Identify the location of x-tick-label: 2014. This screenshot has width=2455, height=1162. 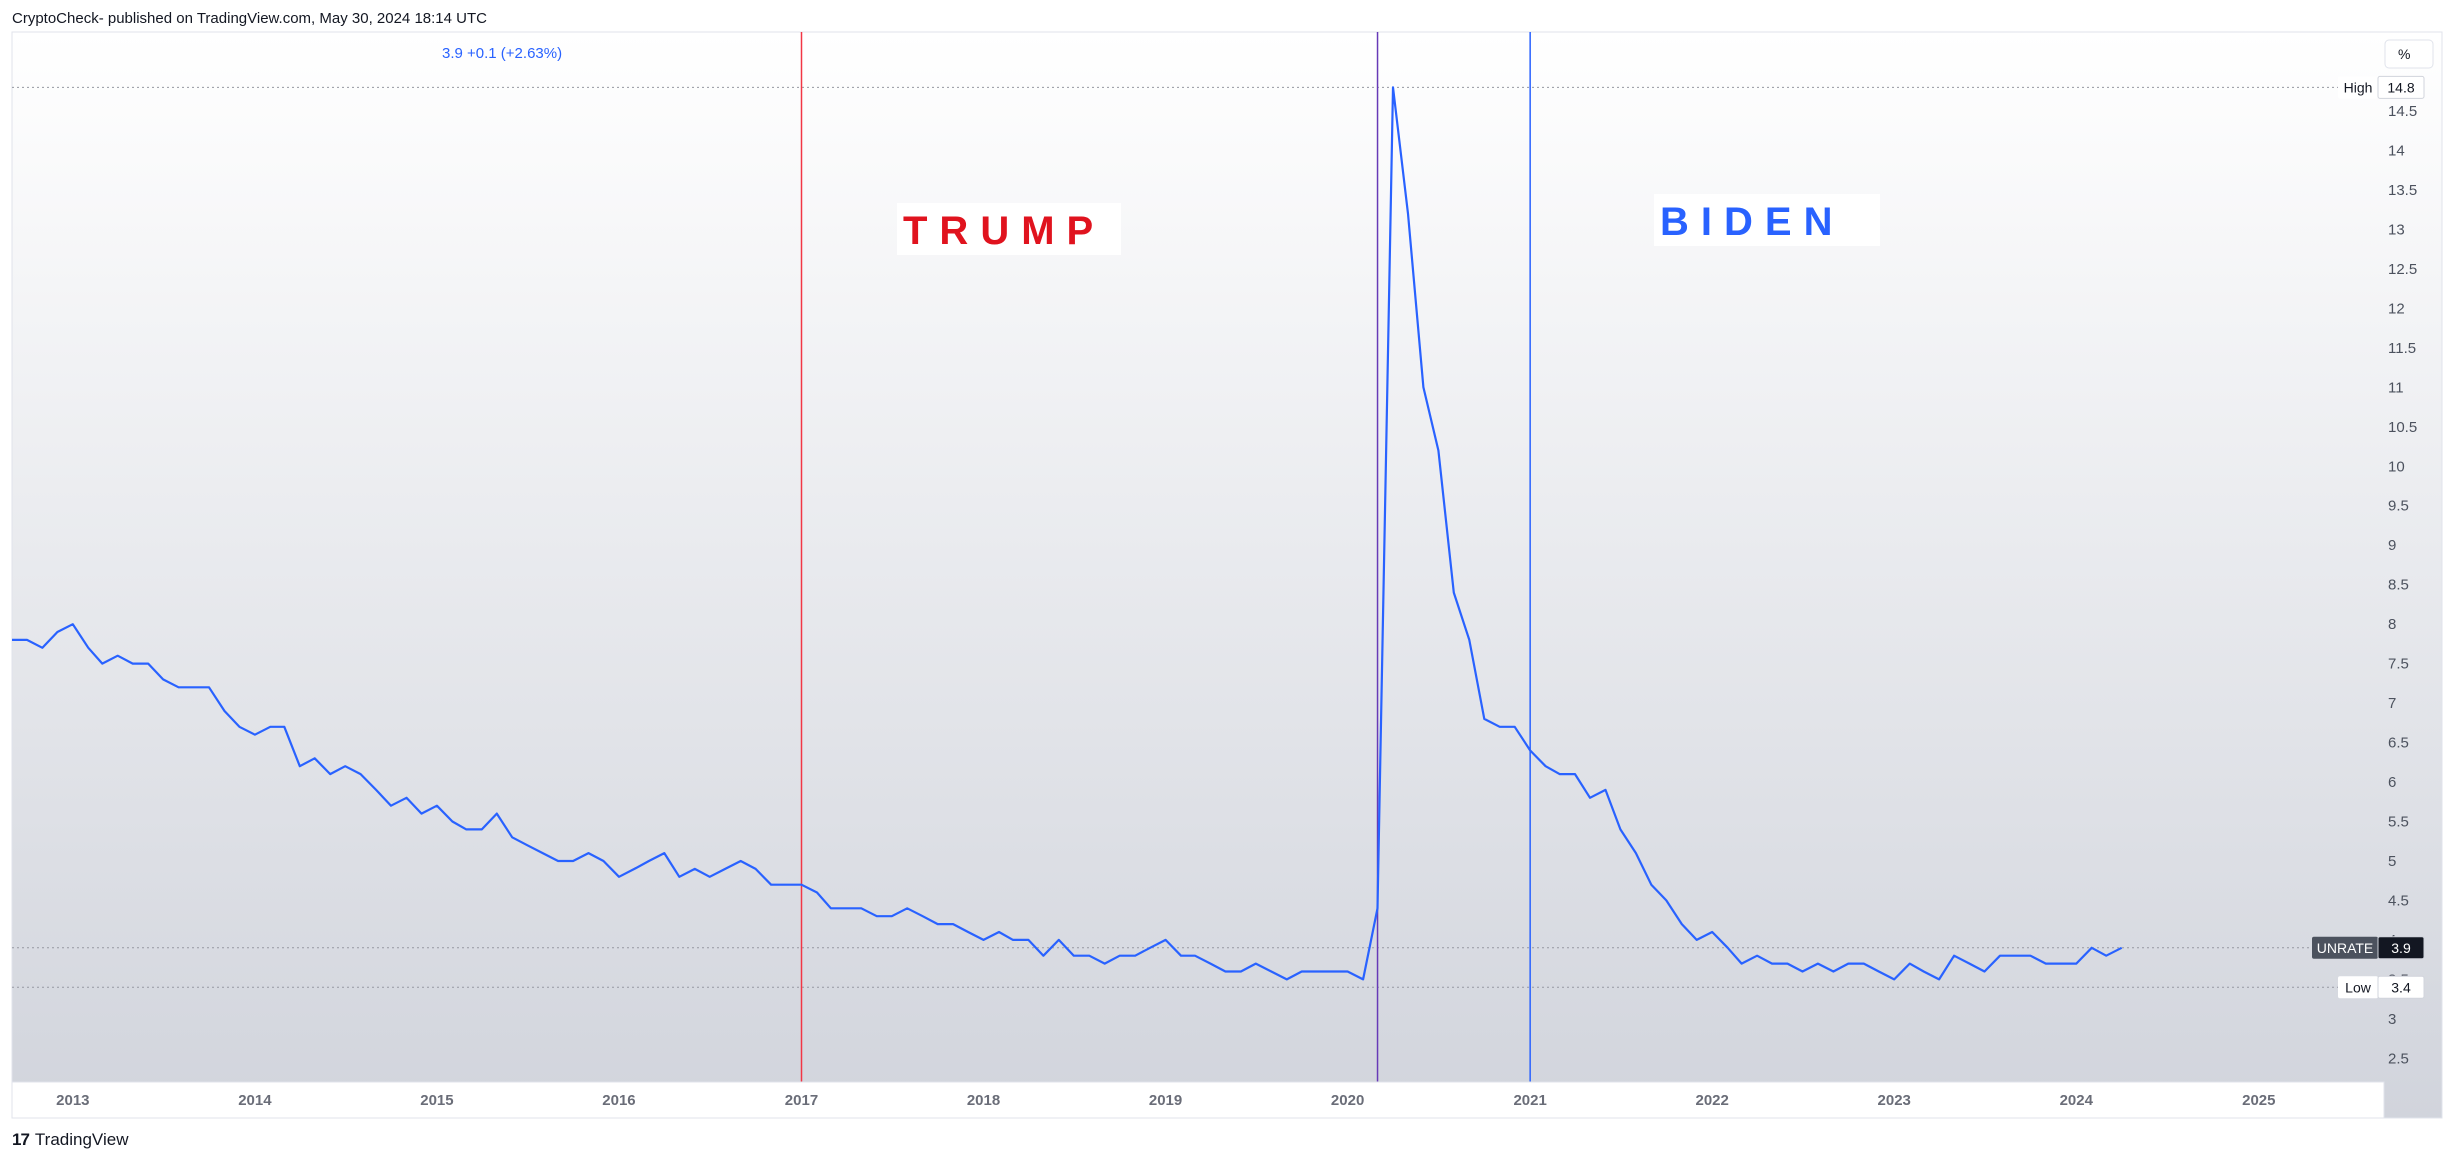
(255, 1100).